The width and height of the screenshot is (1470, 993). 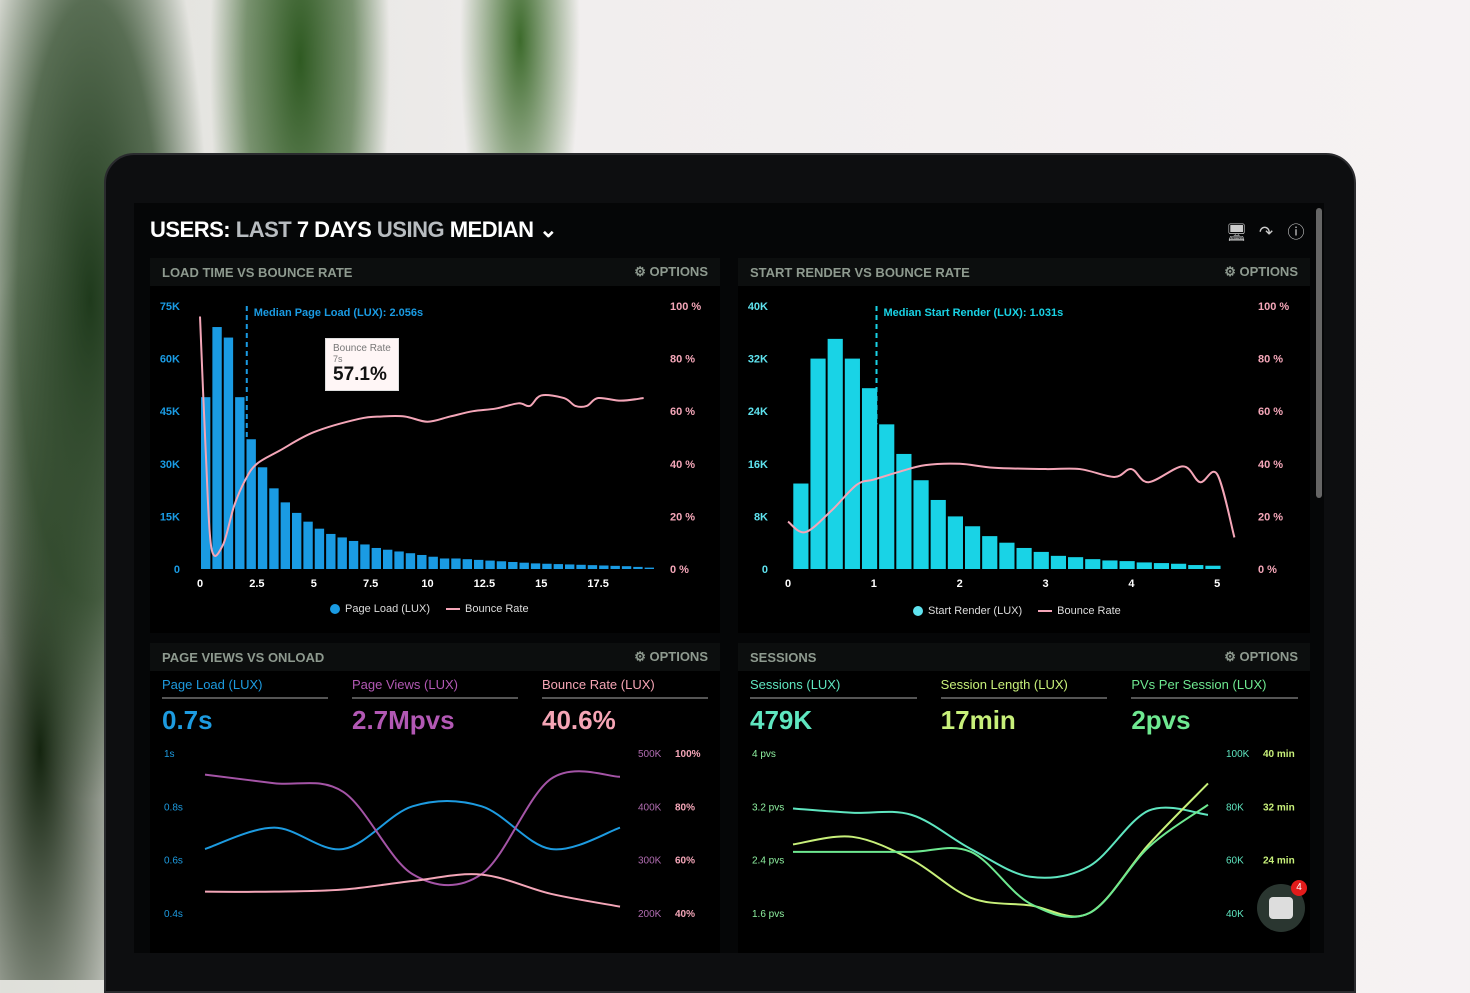 What do you see at coordinates (650, 754) in the screenshot?
I see `y2-tick-label: 500K` at bounding box center [650, 754].